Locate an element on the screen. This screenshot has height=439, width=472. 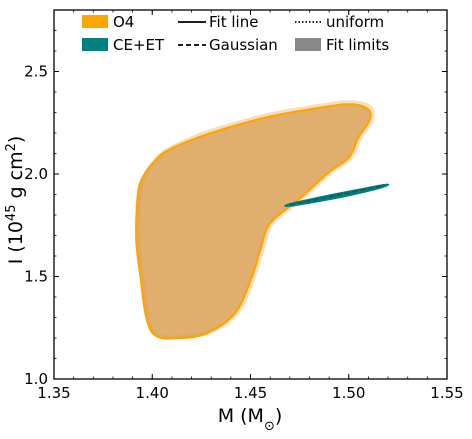
x-tick-label: 1.50 is located at coordinates (348, 393).